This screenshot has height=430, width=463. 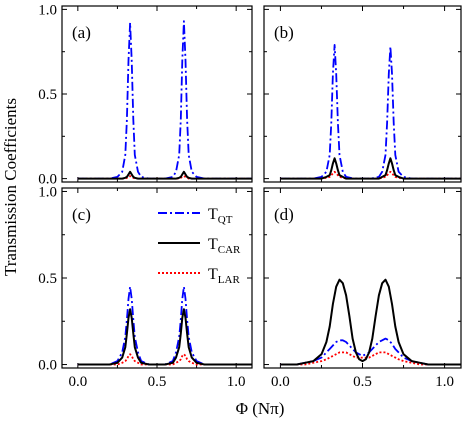 I want to click on legend: TQT TCAR TLAR, so click(x=199, y=246).